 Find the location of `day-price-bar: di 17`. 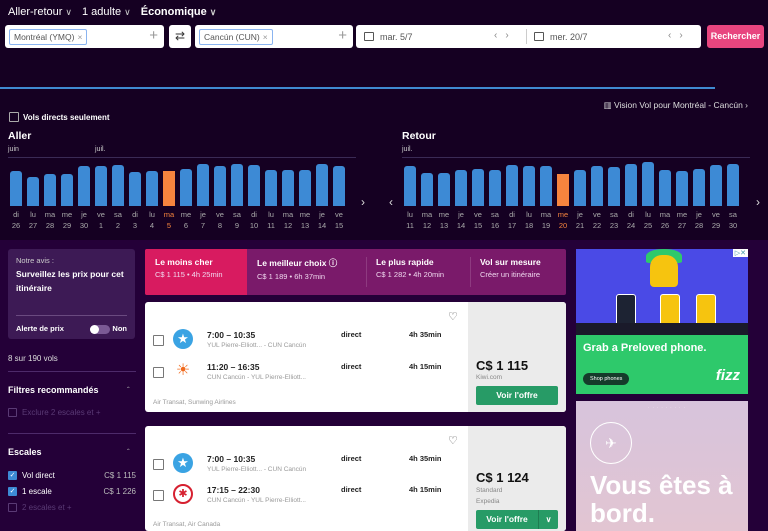

day-price-bar: di 17 is located at coordinates (512, 196).